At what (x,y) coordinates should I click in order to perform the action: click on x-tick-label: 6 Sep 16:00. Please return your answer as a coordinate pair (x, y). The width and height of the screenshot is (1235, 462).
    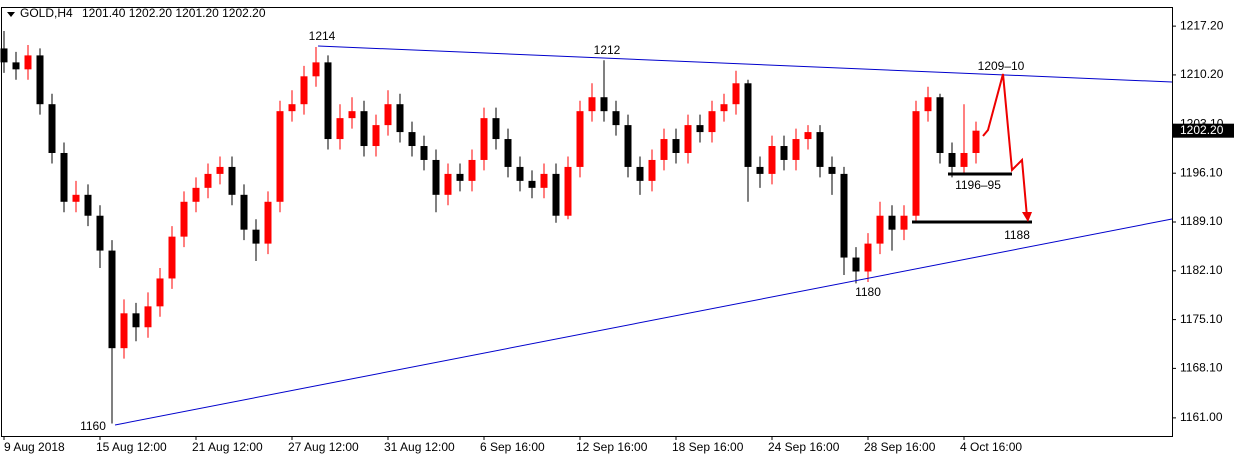
    Looking at the image, I should click on (512, 447).